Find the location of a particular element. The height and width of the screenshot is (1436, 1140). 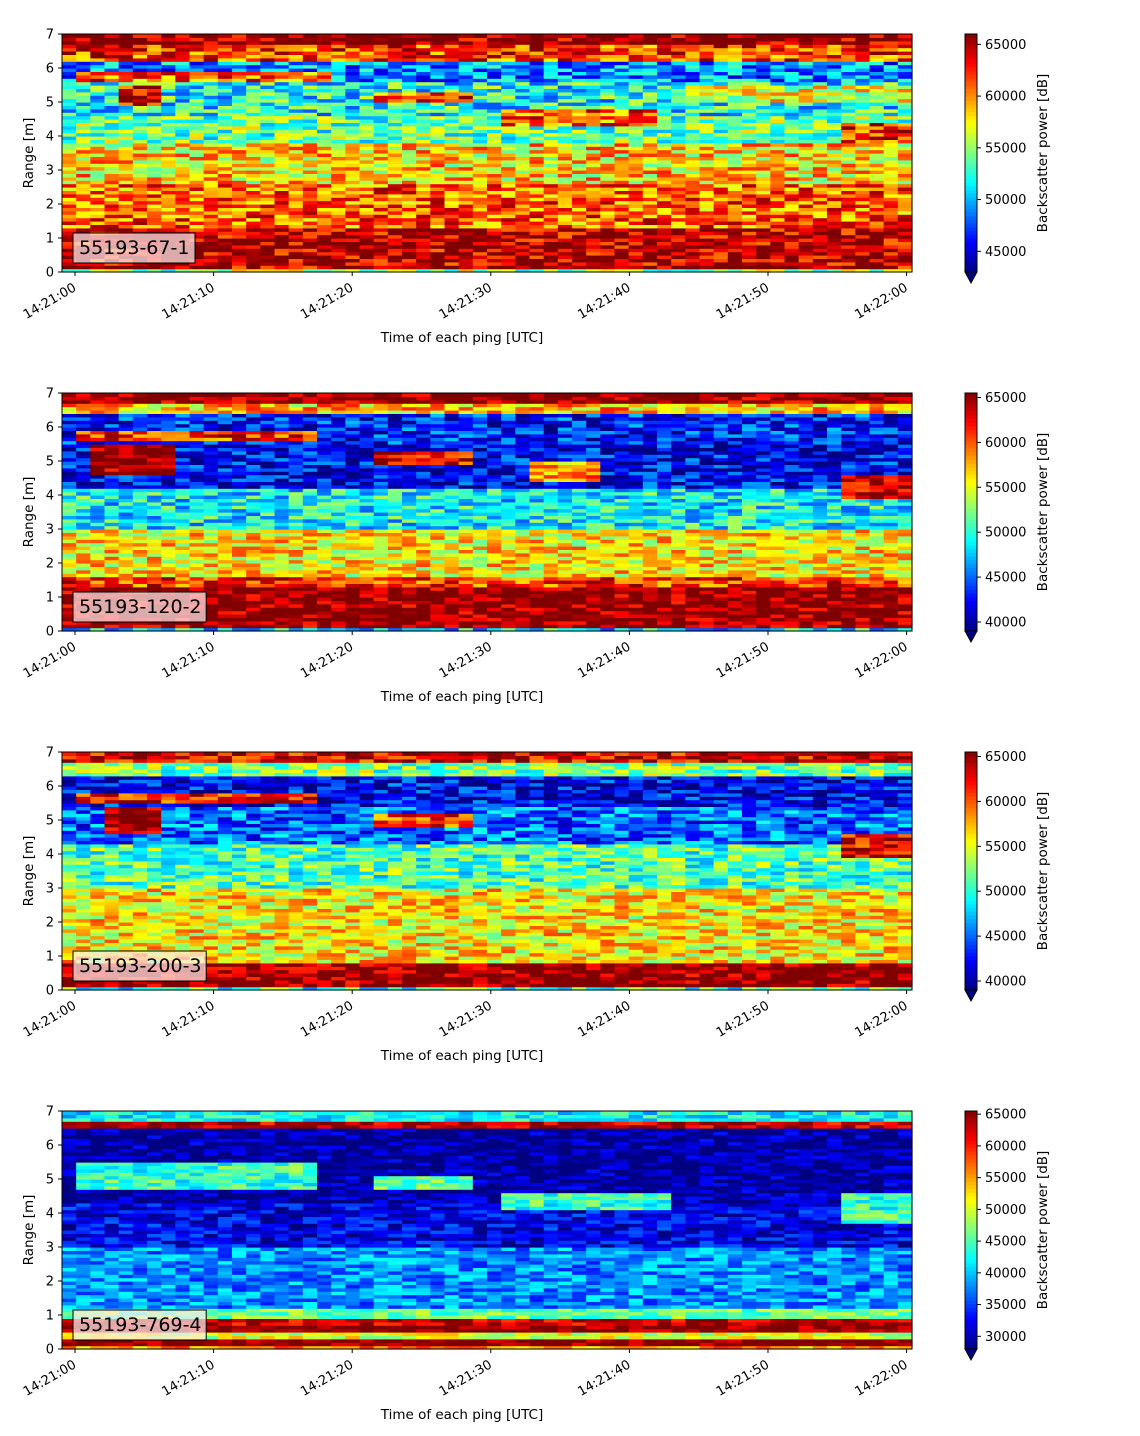

colorbar-segment is located at coordinates (971, 65).